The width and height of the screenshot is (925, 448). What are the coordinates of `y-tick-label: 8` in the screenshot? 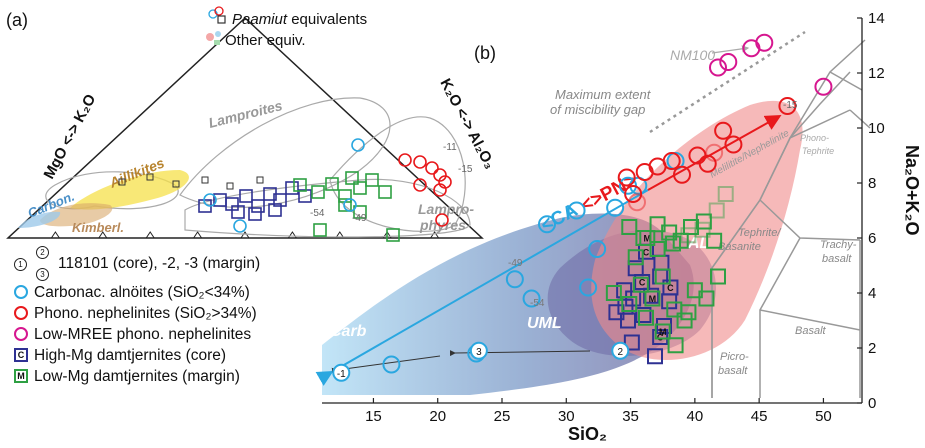 It's located at (872, 183).